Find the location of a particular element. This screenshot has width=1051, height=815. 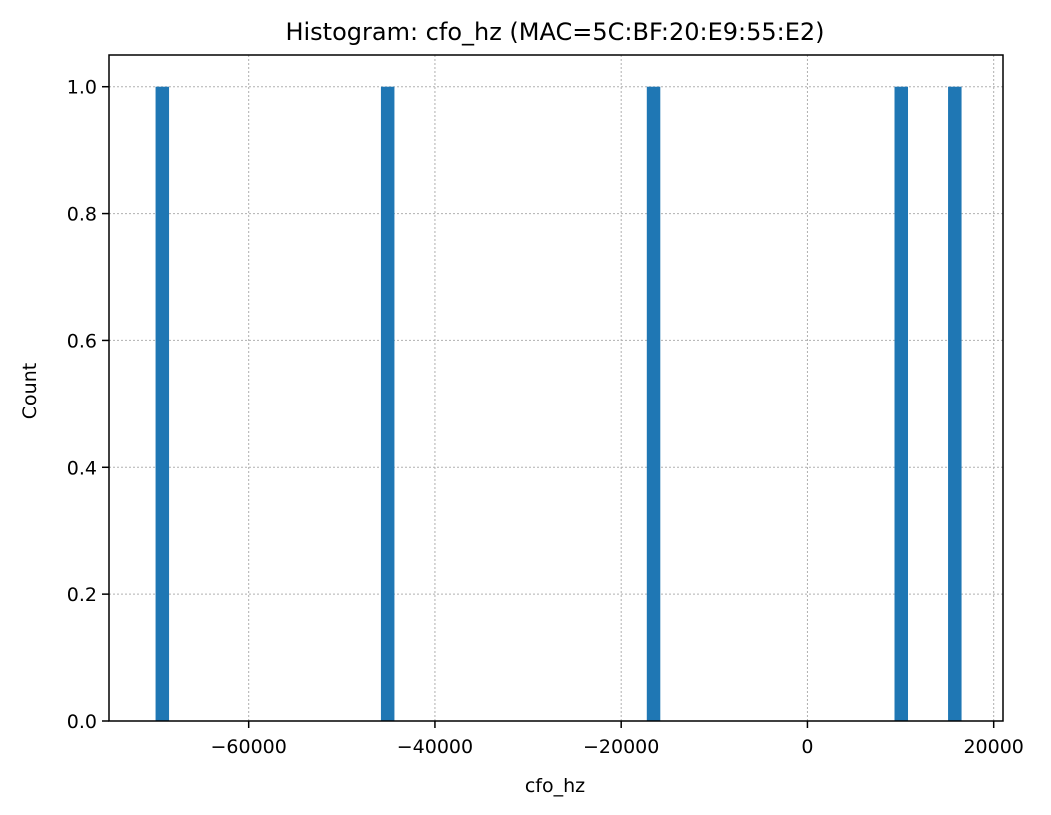

x-tick-label: 0 is located at coordinates (807, 747).